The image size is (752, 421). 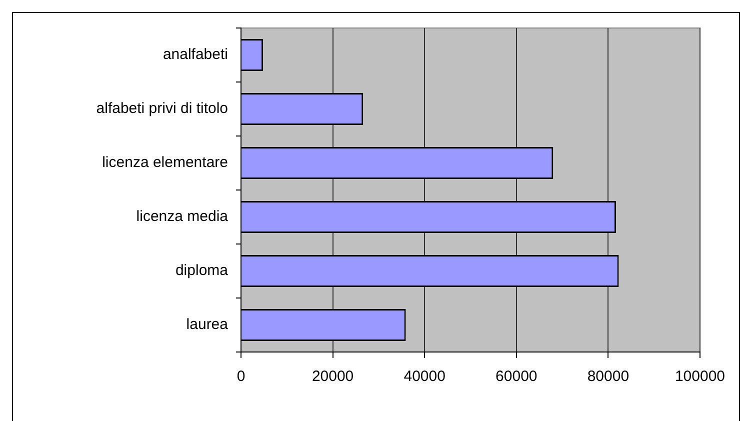 I want to click on y-tick-label: licenza media, so click(x=182, y=217).